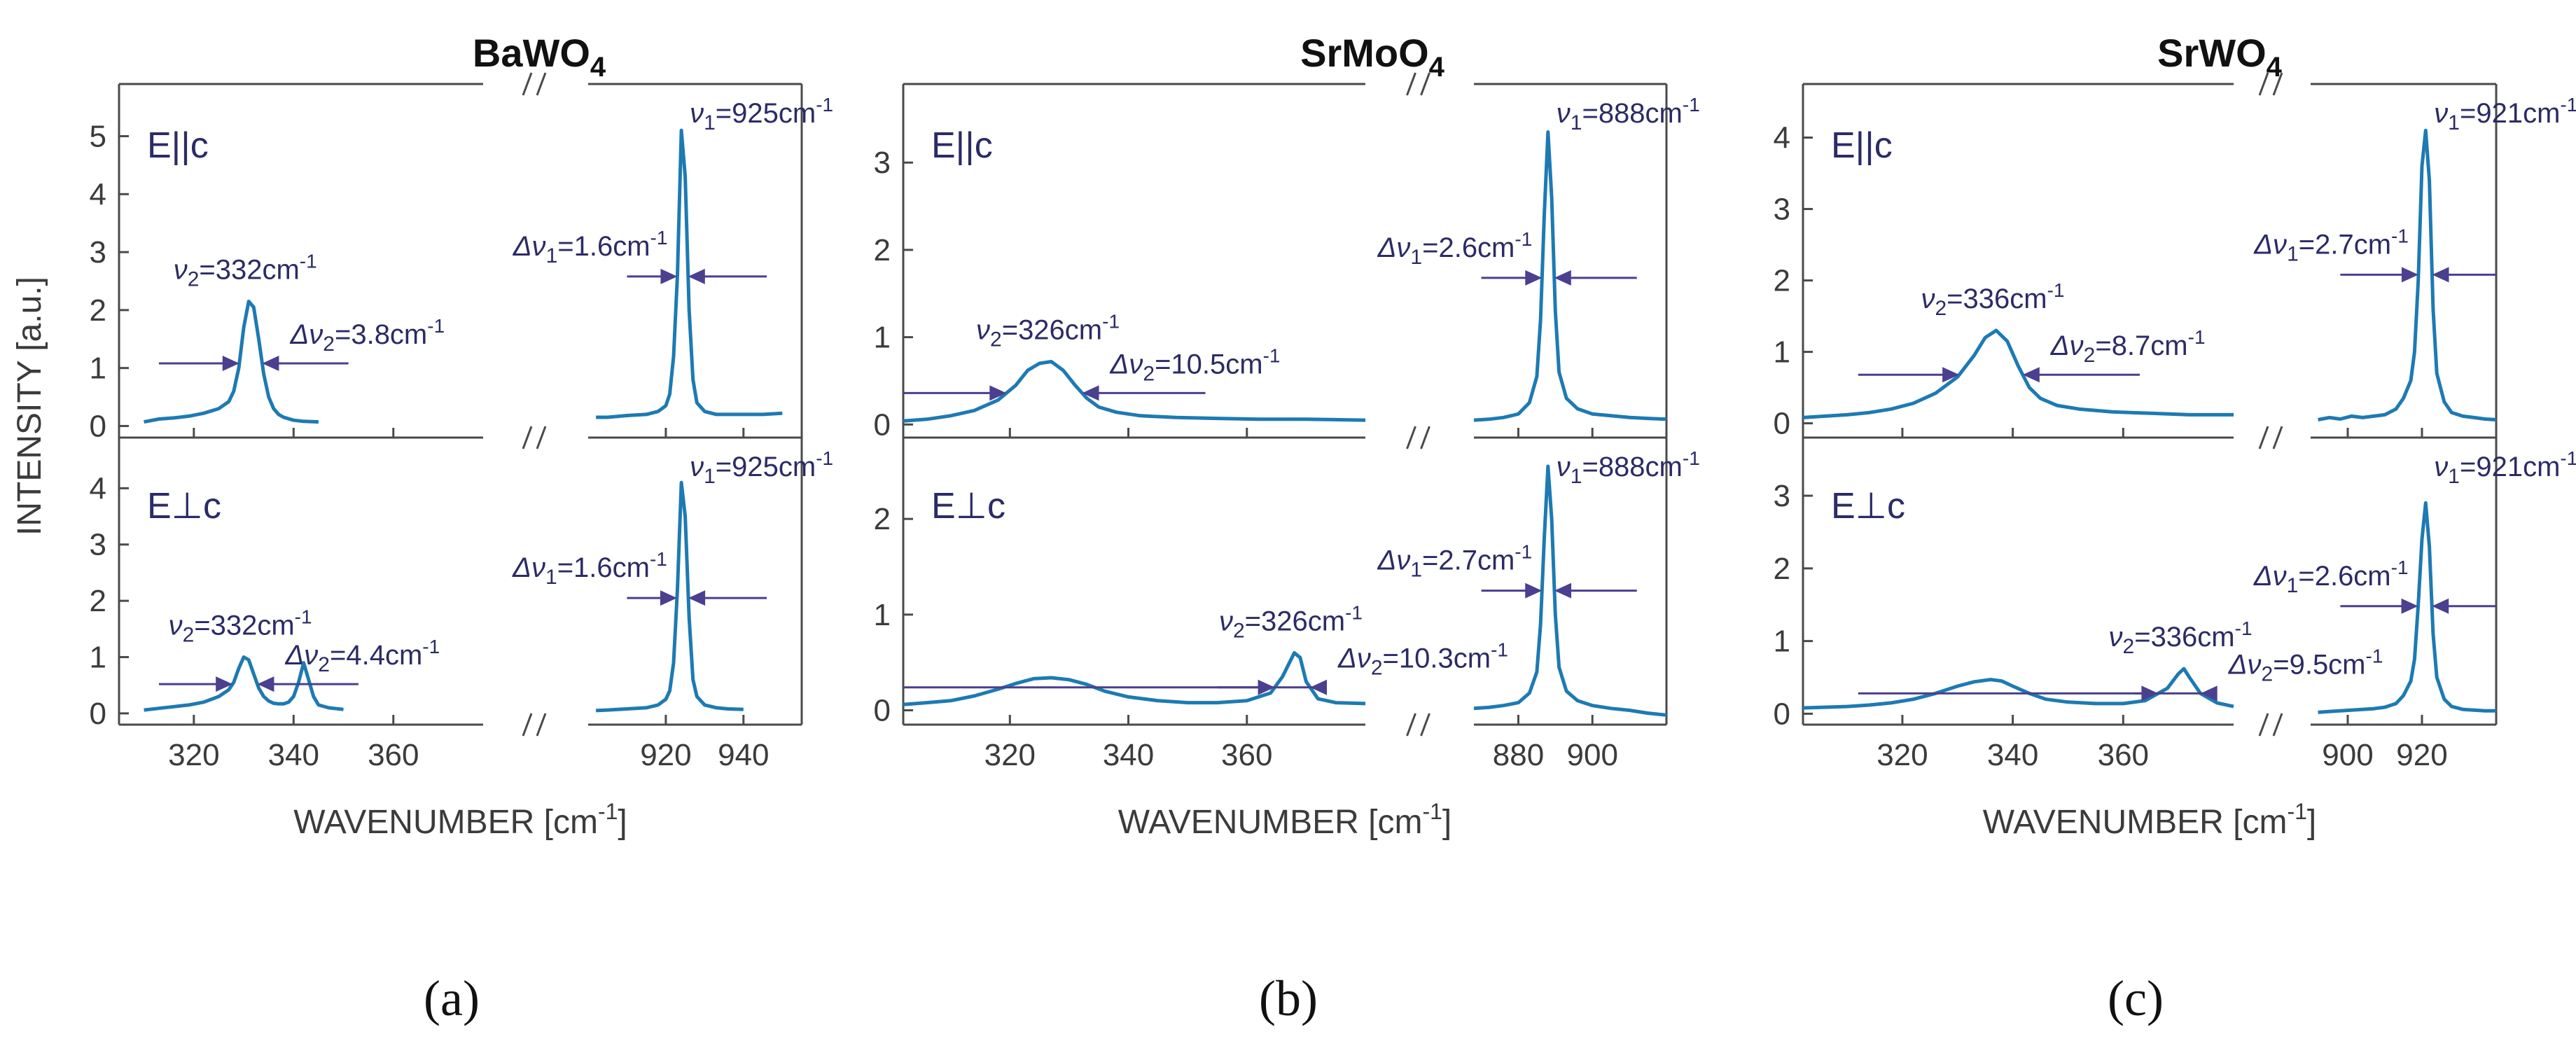 Image resolution: width=2576 pixels, height=1046 pixels. What do you see at coordinates (1288, 998) in the screenshot?
I see `panel-label: (b)` at bounding box center [1288, 998].